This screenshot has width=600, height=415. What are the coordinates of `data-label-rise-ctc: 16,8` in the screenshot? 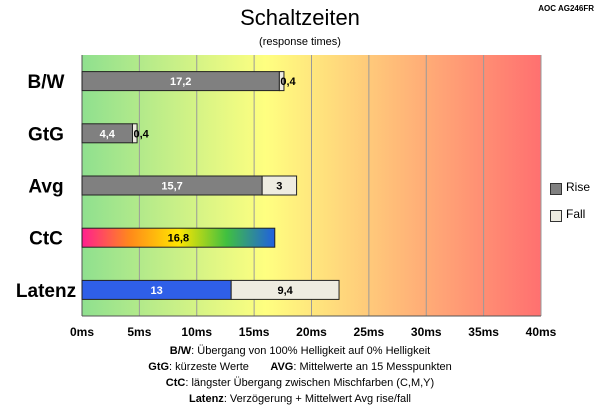 It's located at (178, 239).